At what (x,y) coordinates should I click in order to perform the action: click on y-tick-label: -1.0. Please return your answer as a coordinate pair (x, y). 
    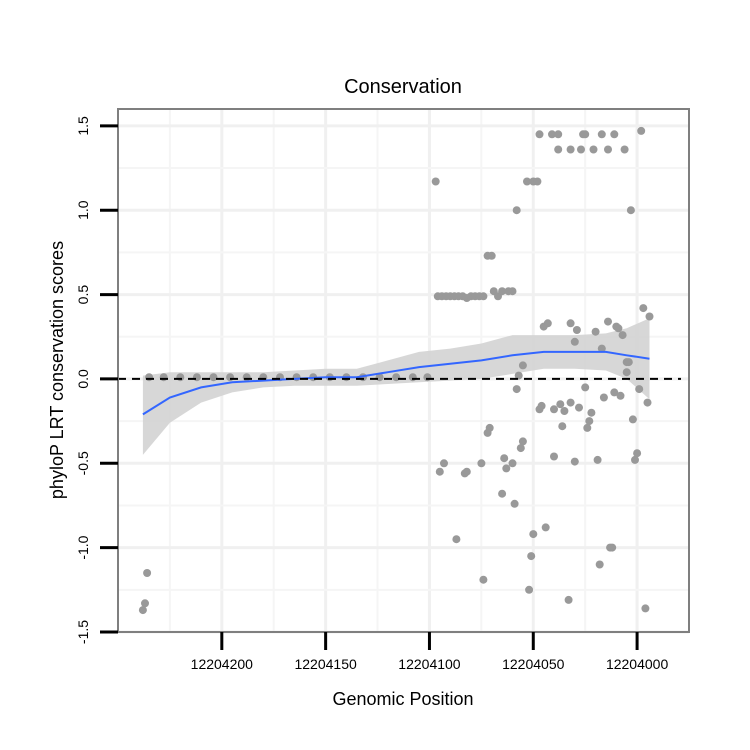
    Looking at the image, I should click on (83, 547).